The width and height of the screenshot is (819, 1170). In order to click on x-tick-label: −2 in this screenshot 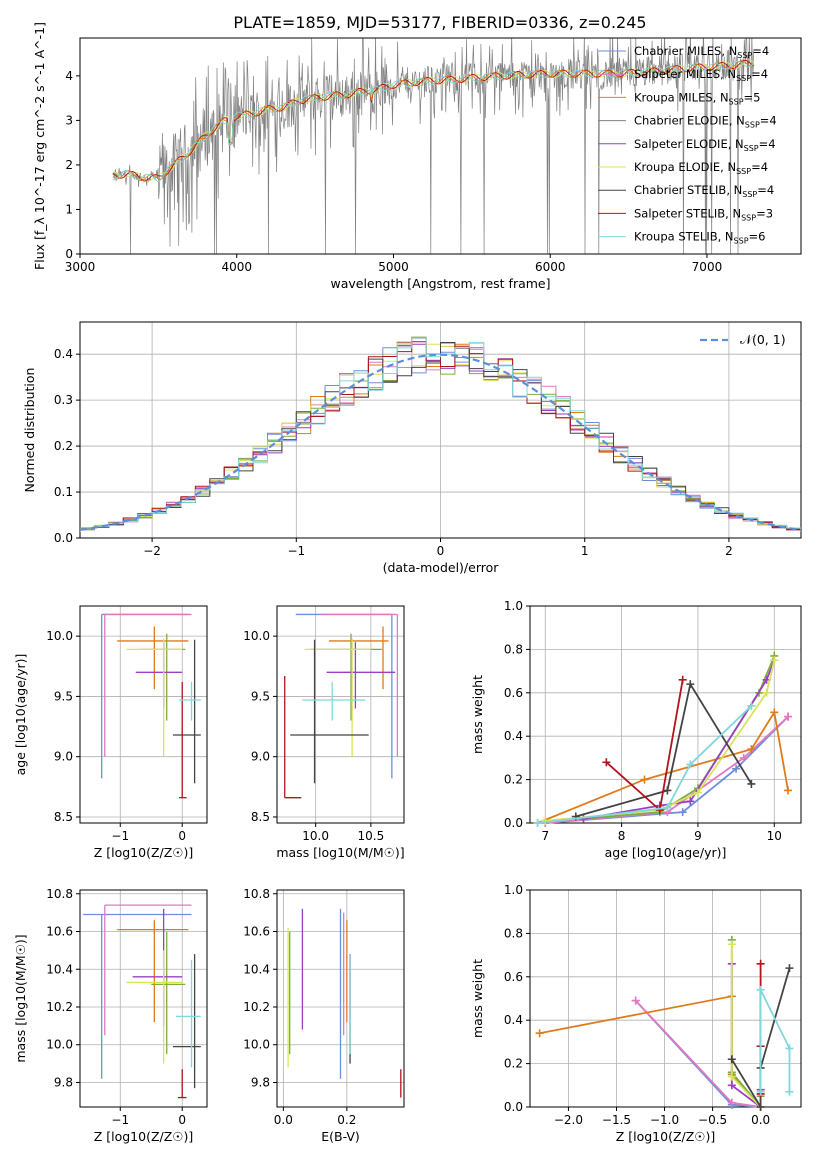, I will do `click(152, 551)`.